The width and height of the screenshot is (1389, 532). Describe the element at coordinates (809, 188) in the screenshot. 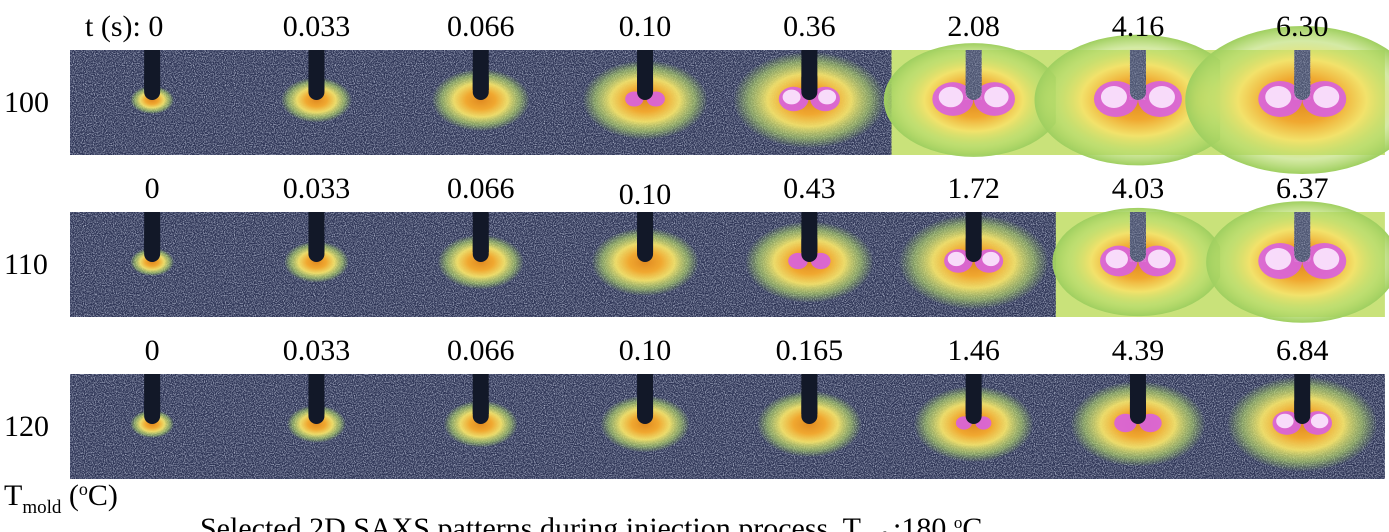

I see `time-label: 0.43` at that location.